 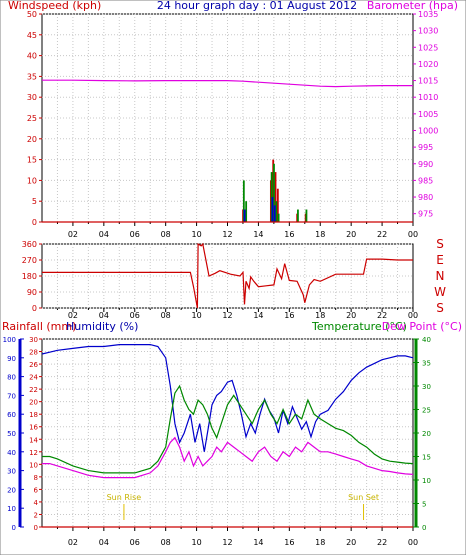 I want to click on y-right-tick-label: 975, so click(x=425, y=214).